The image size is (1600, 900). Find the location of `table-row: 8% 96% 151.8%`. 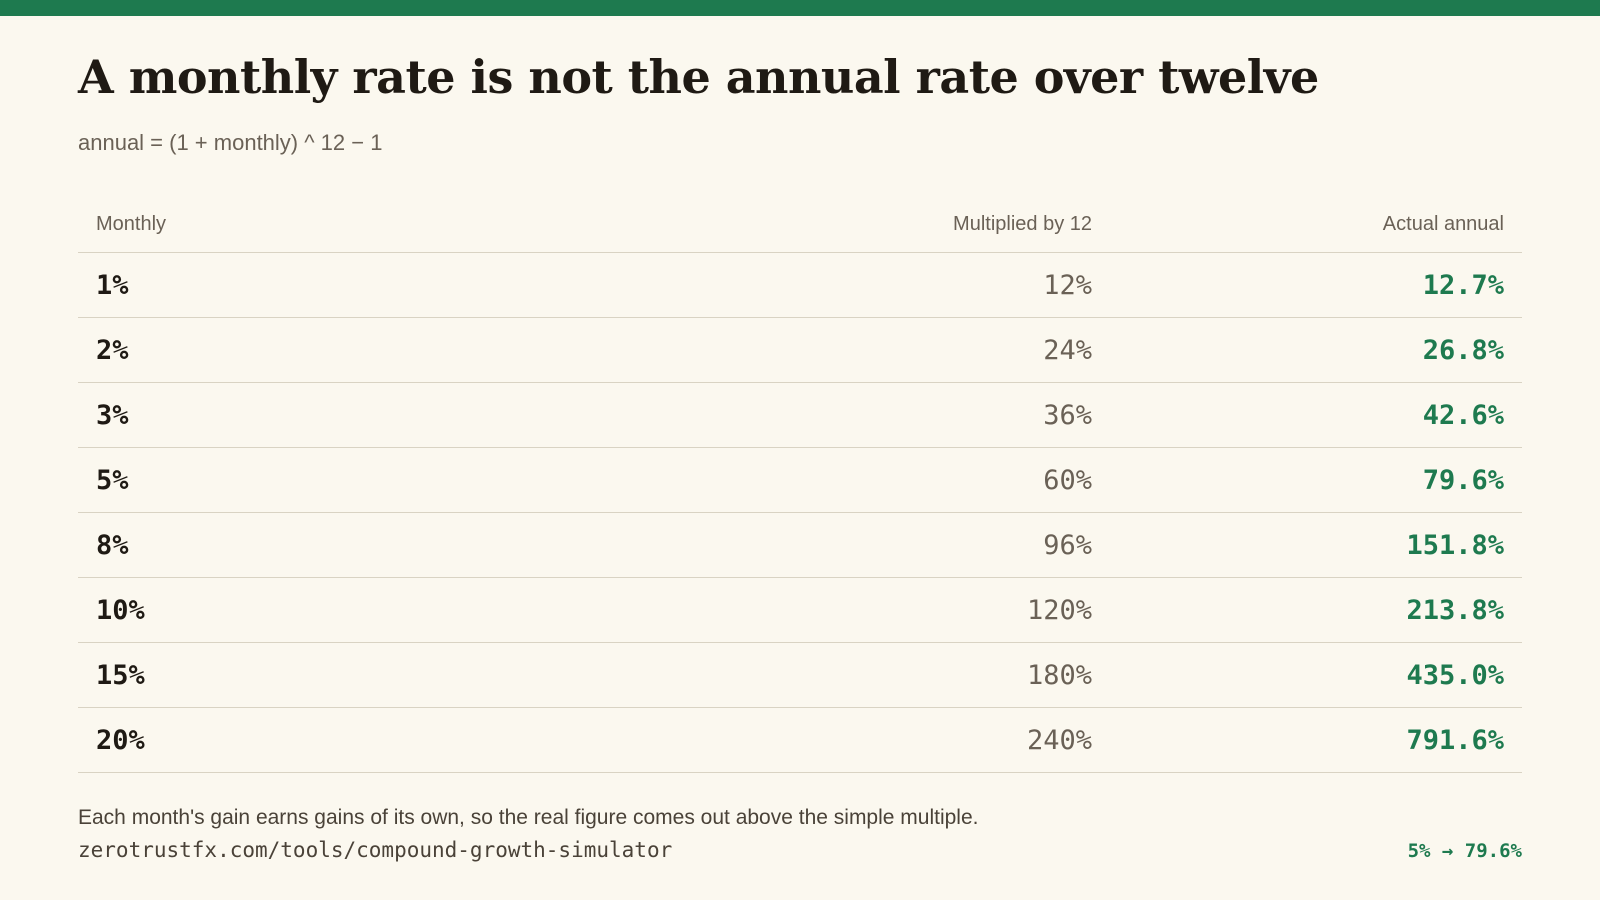

table-row: 8% 96% 151.8% is located at coordinates (800, 545).